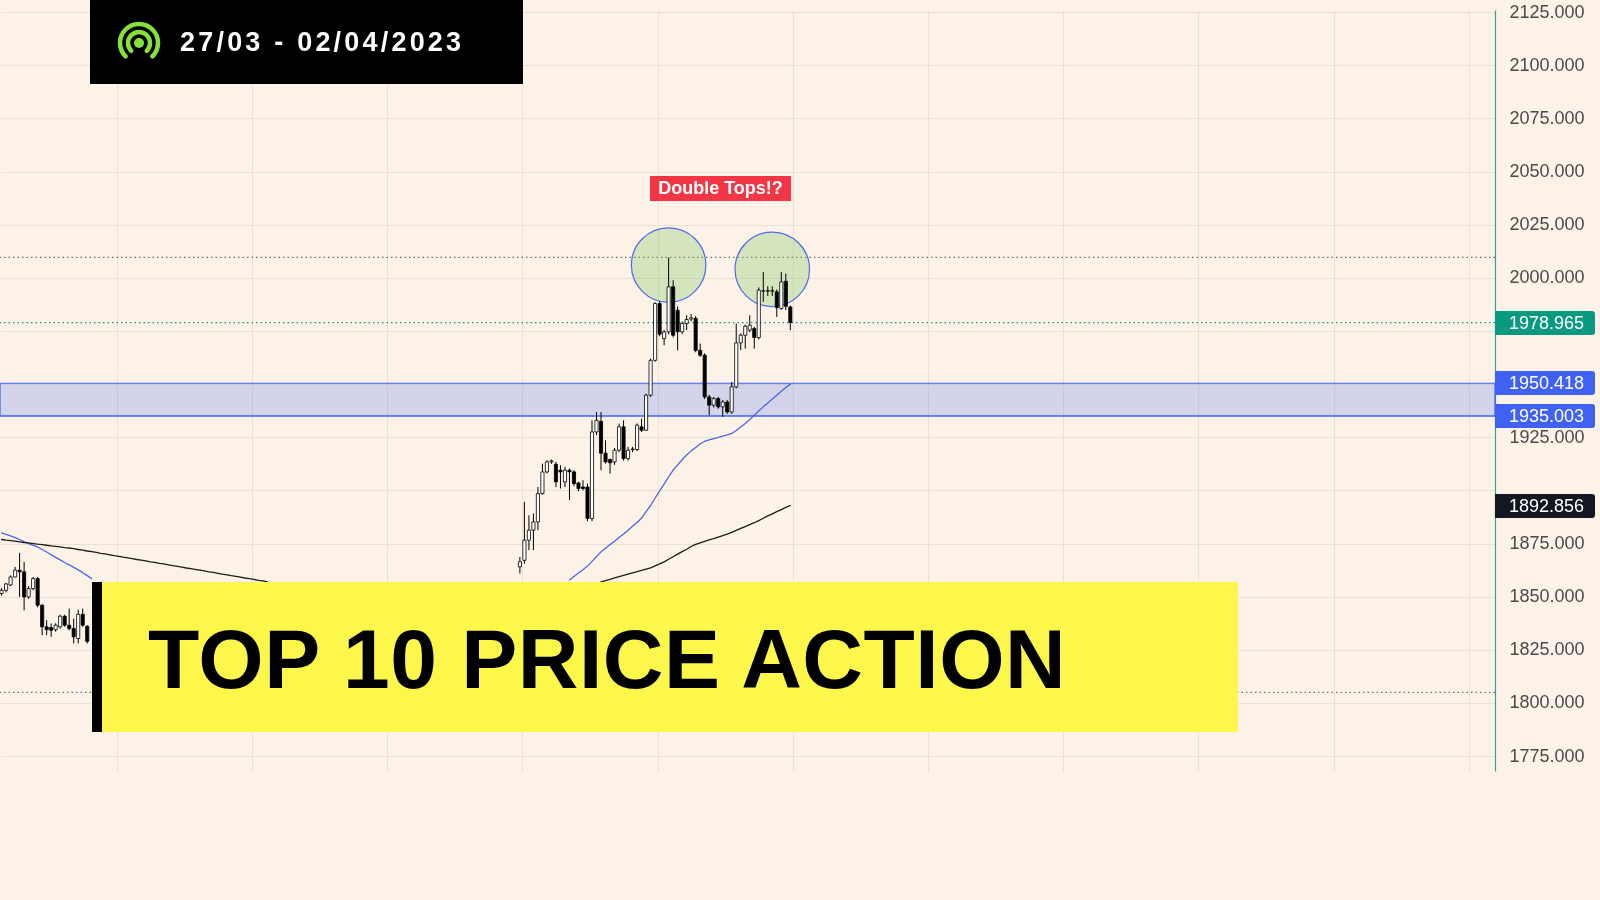  Describe the element at coordinates (322, 42) in the screenshot. I see `text: 27/03 - 02/04/2023` at that location.